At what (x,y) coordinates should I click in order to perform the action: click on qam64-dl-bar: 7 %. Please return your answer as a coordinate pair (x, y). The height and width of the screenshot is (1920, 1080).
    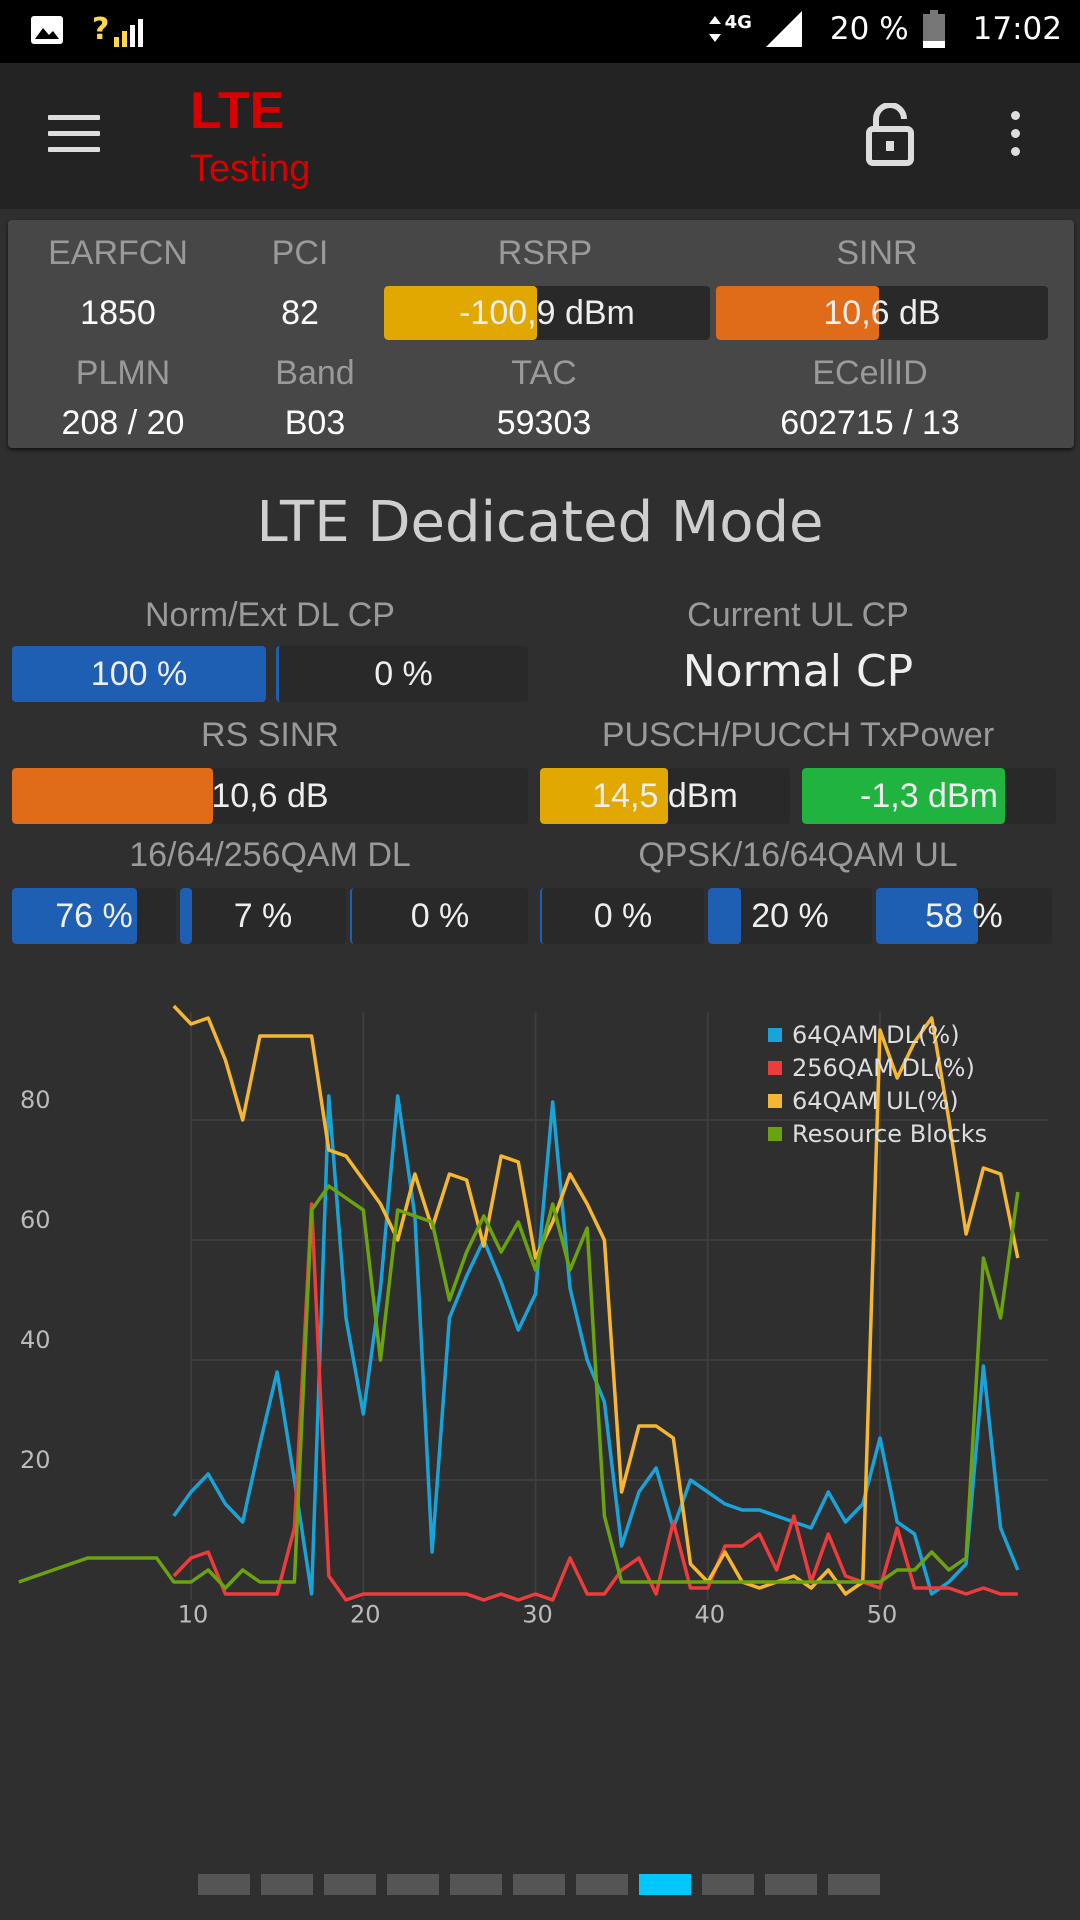
    Looking at the image, I should click on (263, 916).